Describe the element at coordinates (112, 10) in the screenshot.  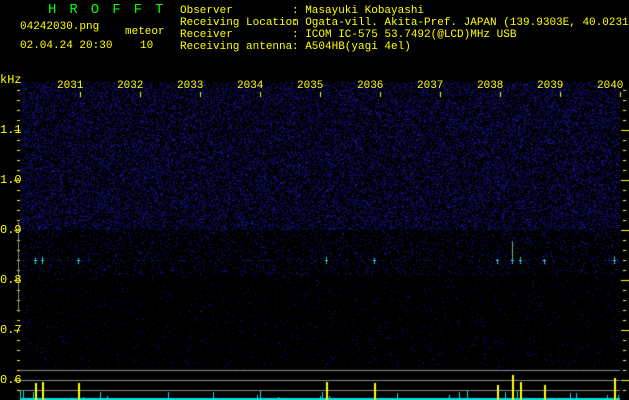
I see `app-title: HROFFT` at that location.